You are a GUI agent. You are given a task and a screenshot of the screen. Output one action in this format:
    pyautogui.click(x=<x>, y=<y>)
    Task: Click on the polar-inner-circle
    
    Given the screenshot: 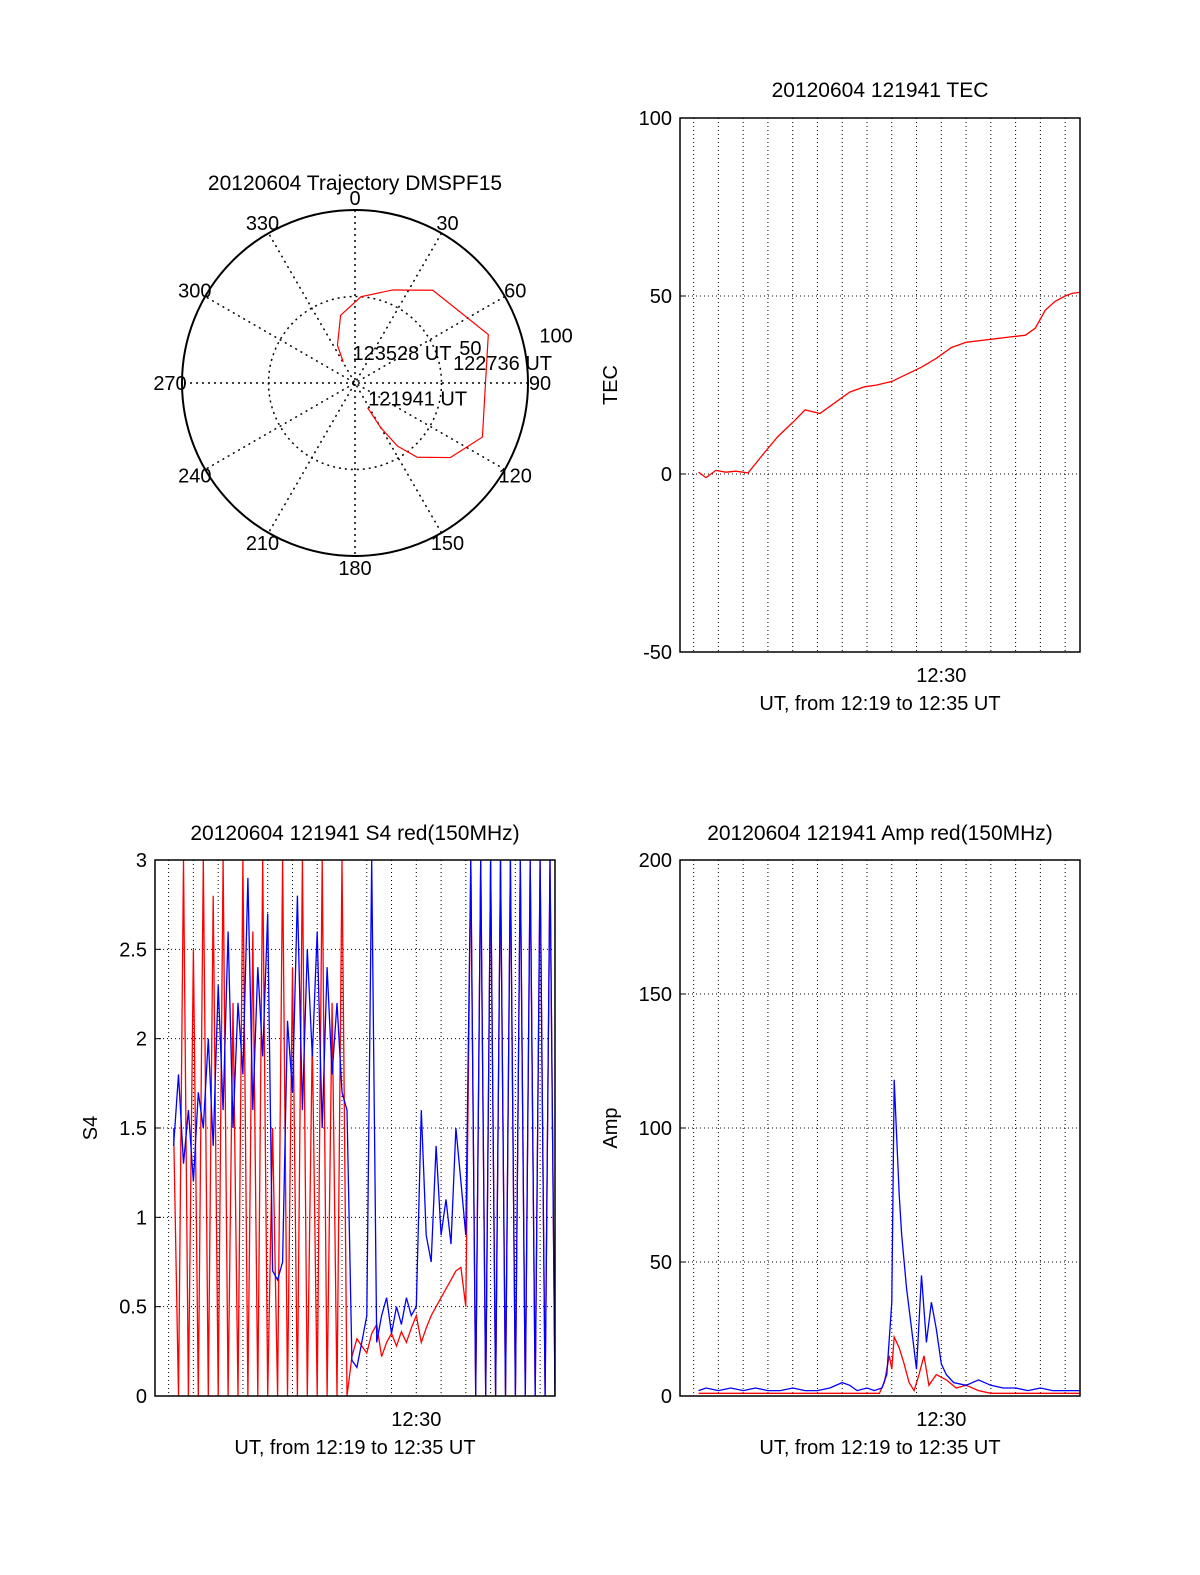 What is the action you would take?
    pyautogui.click(x=355, y=383)
    